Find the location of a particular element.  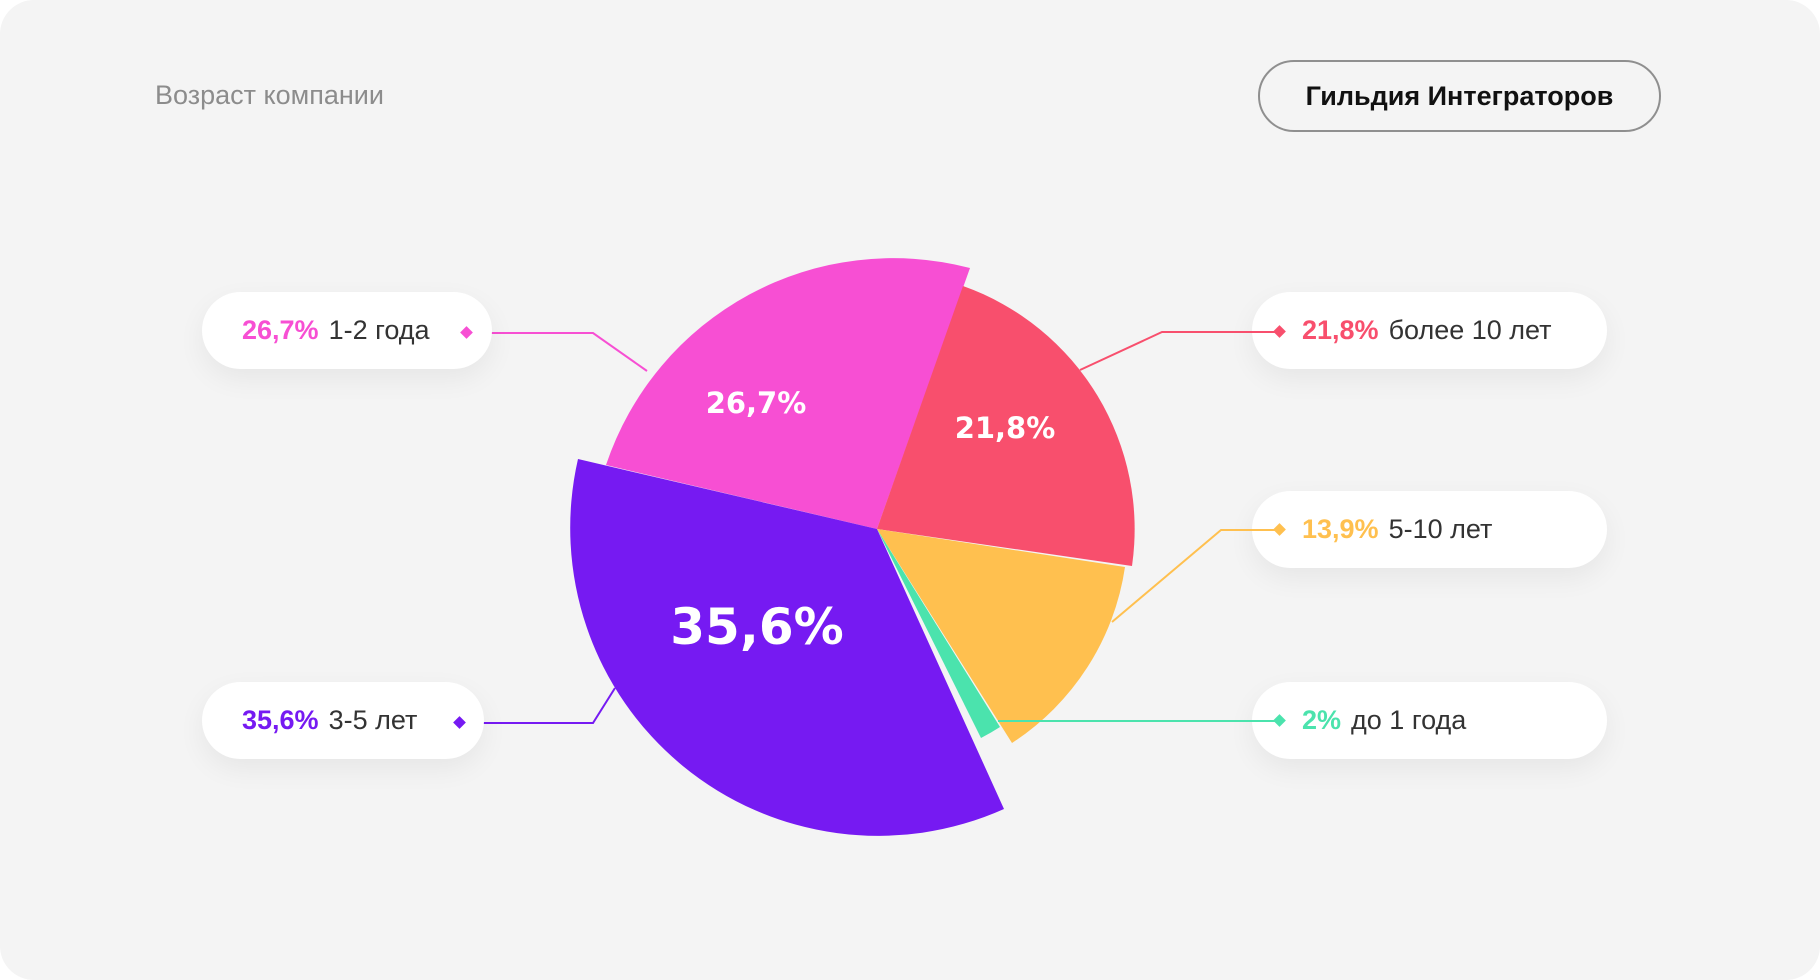

legend-pill-5-10: 13,9% 5-10 лет is located at coordinates (1429, 529).